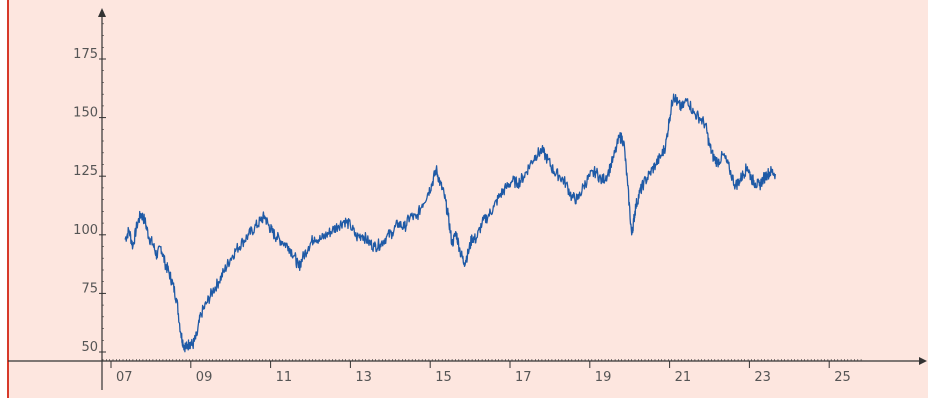 The image size is (928, 398). I want to click on y-tick-label: 75, so click(89, 288).